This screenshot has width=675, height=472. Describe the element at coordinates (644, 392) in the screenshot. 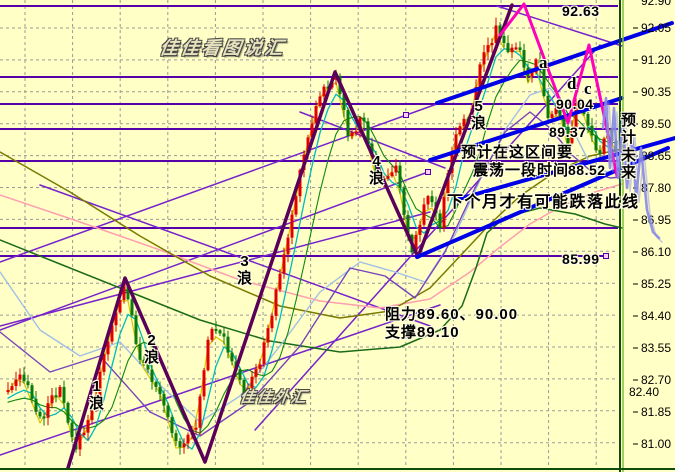

I see `current-price-label: 82.40` at that location.